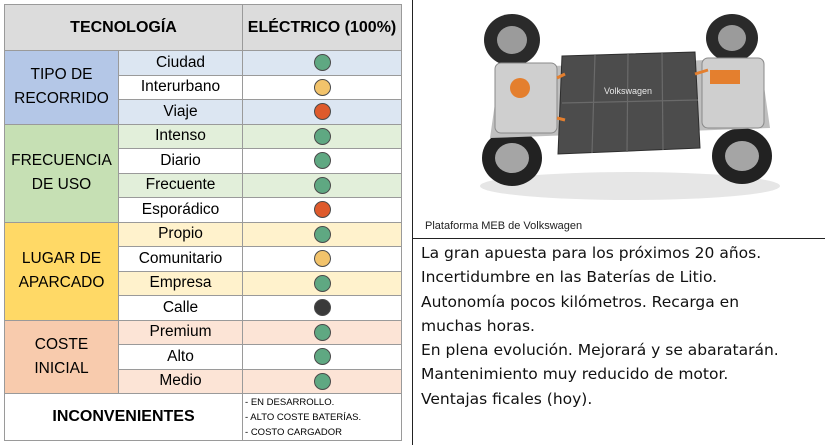 This screenshot has height=445, width=825. What do you see at coordinates (180, 63) in the screenshot?
I see `row-label: Ciudad` at bounding box center [180, 63].